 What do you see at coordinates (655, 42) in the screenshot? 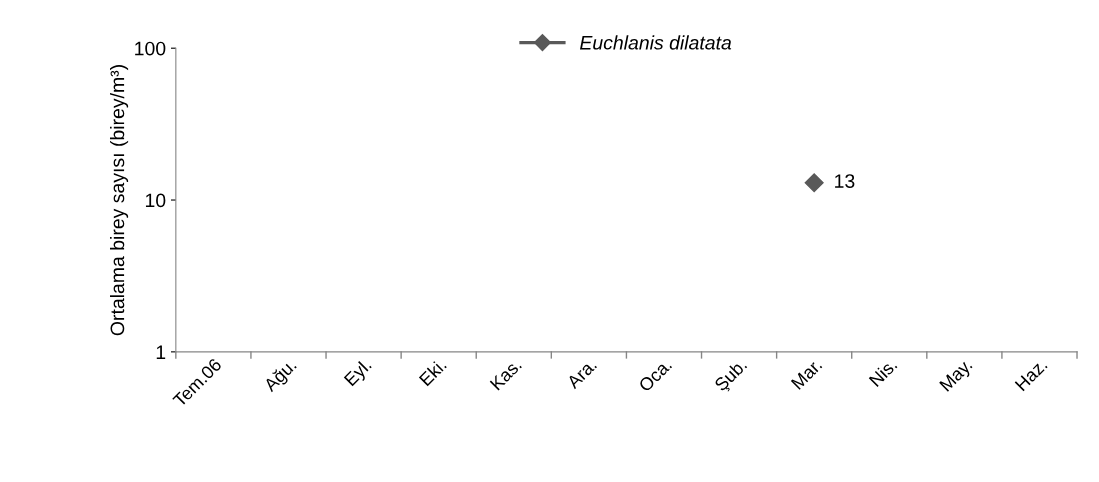
I see `legend-label: Euchlanis dilatata` at bounding box center [655, 42].